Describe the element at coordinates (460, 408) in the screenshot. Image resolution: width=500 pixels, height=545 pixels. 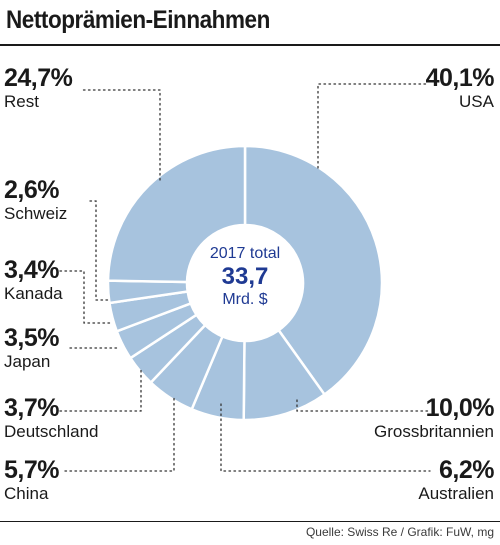
I see `label-gb-percent: 10,0%` at that location.